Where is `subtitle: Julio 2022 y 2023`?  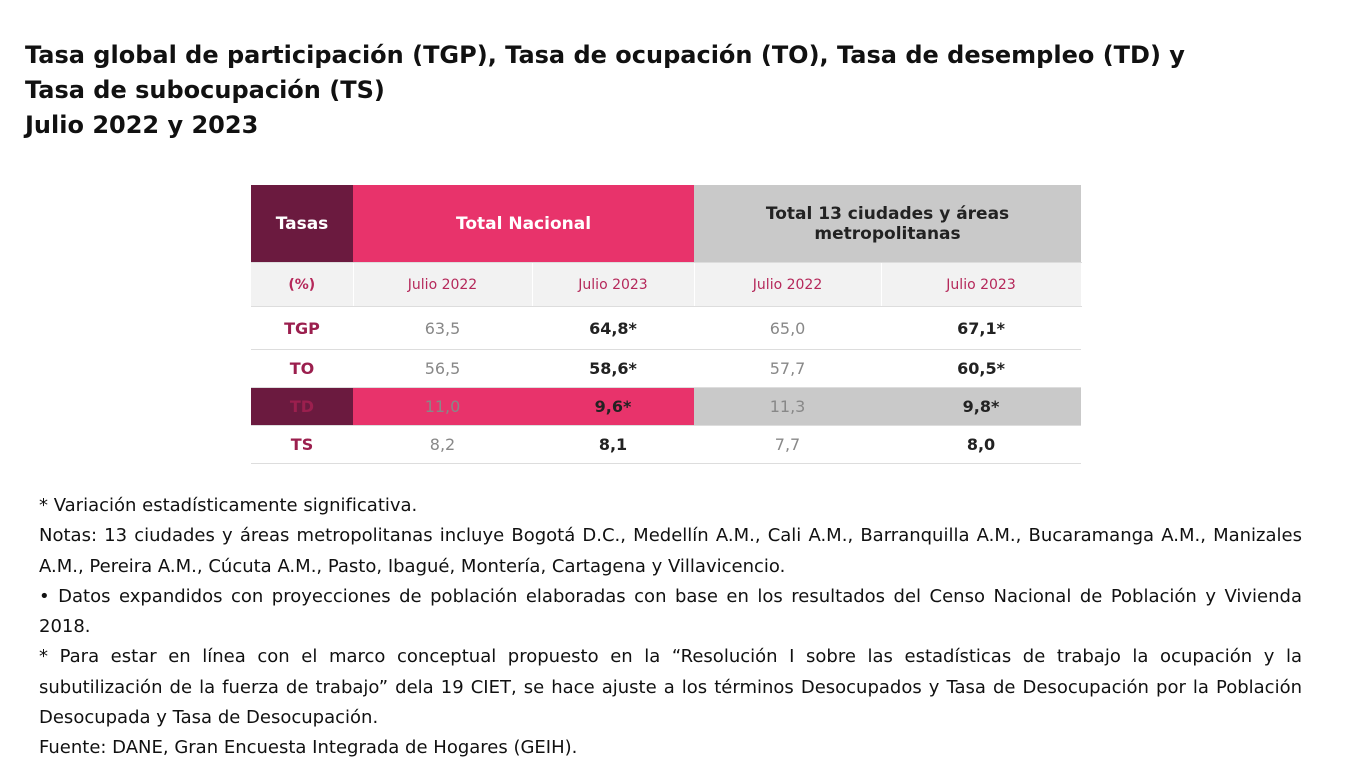 subtitle: Julio 2022 y 2023 is located at coordinates (142, 125).